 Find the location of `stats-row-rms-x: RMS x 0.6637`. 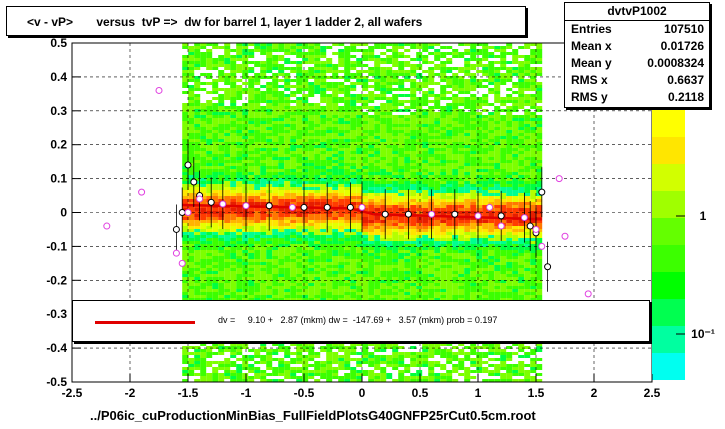

stats-row-rms-x: RMS x 0.6637 is located at coordinates (637, 80).